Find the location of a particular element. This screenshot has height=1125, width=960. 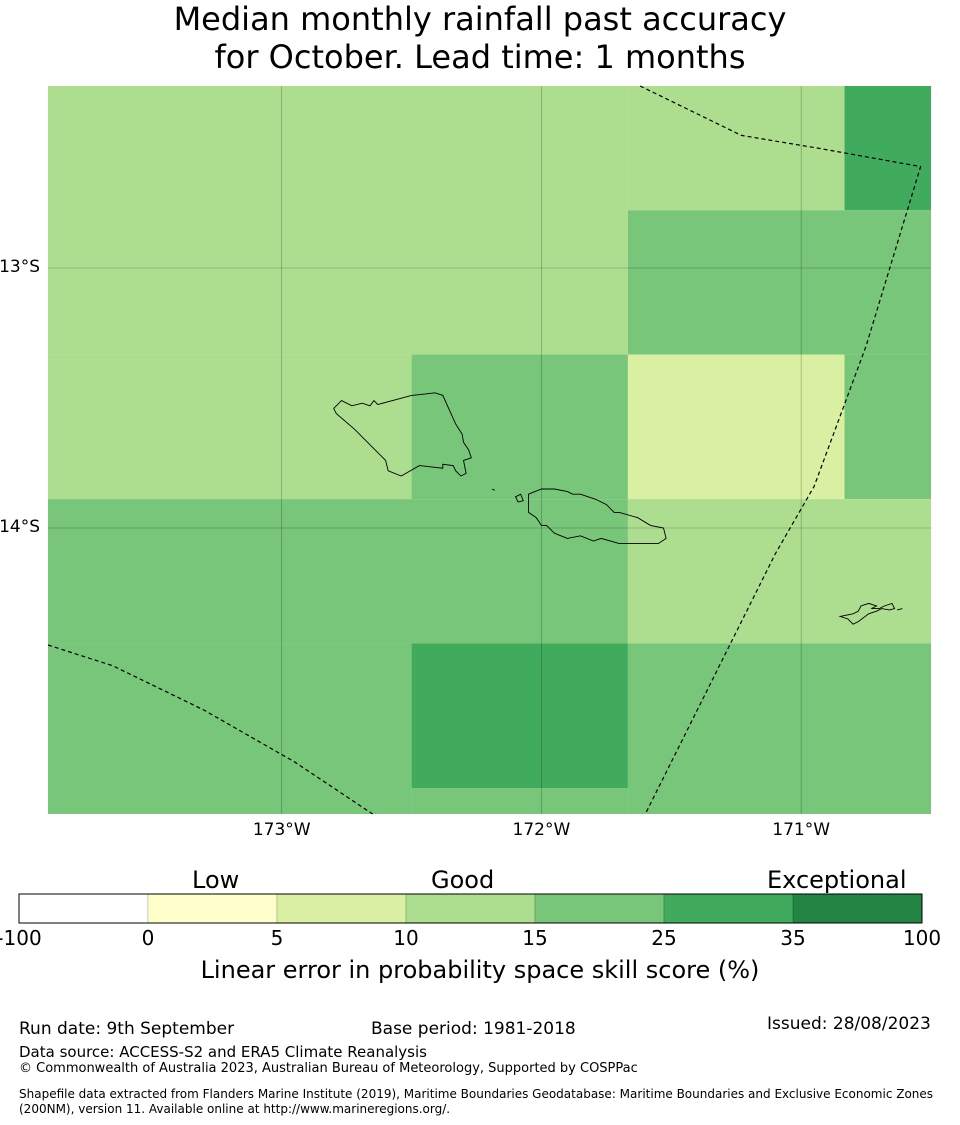

title-line-1: Median monthly rainfall past accuracy is located at coordinates (480, 19).